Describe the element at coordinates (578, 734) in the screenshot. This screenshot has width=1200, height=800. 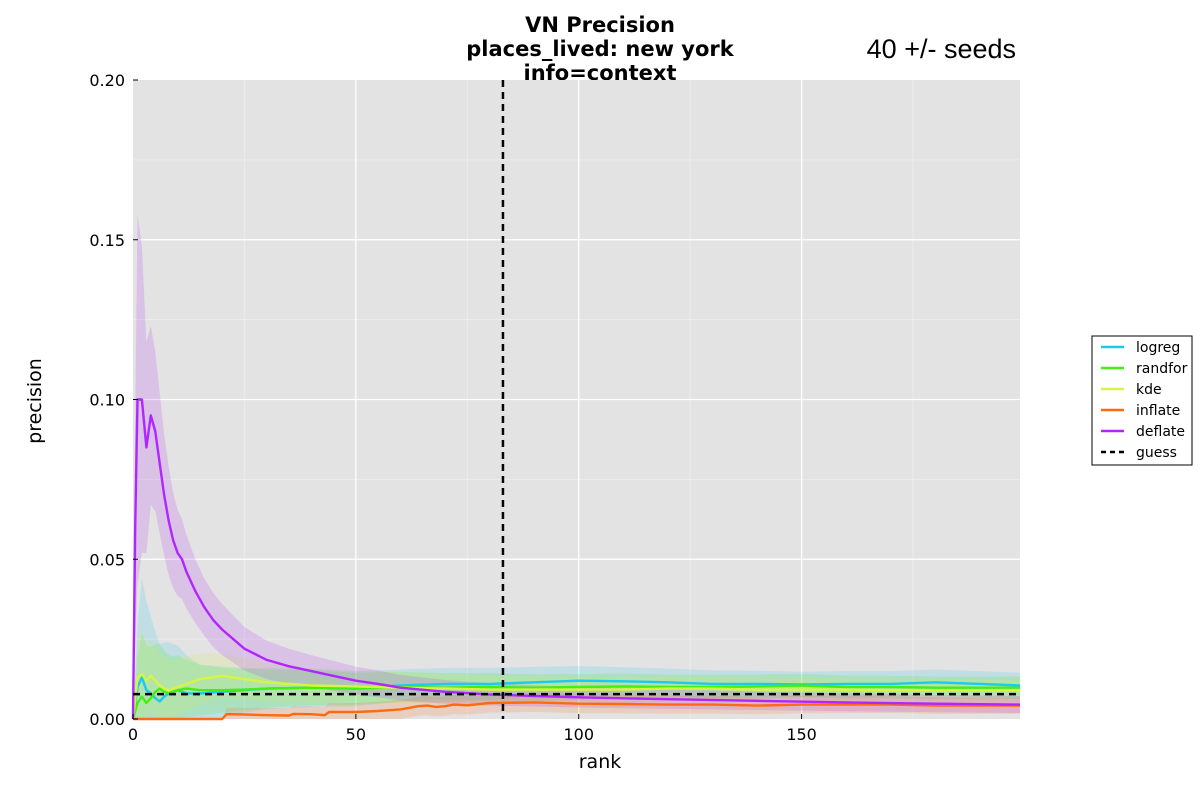
I see `x-tick-label: 100` at that location.